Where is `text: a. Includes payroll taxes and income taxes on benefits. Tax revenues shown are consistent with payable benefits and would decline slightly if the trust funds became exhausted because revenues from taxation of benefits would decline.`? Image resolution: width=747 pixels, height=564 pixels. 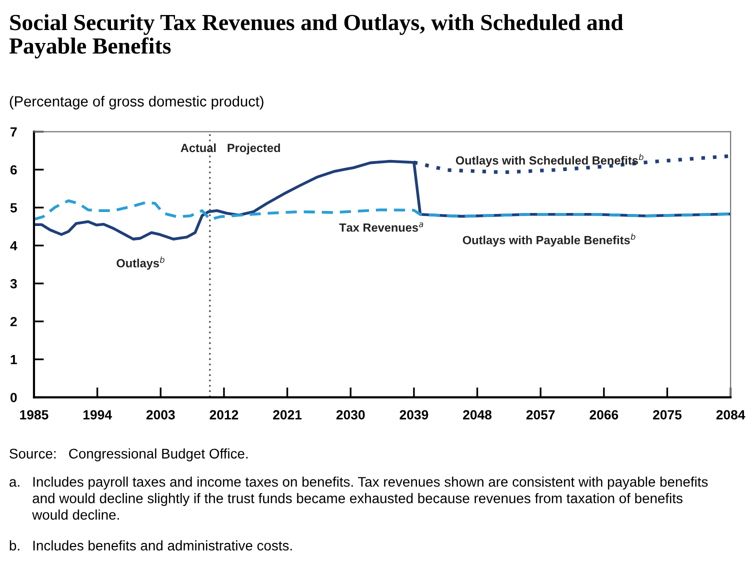 text: a. Includes payroll taxes and income taxes on benefits. Tax revenues shown are consistent with payable benefits and would decline slightly if the trust funds became exhausted because revenues from taxation of benefits would decline. is located at coordinates (359, 498).